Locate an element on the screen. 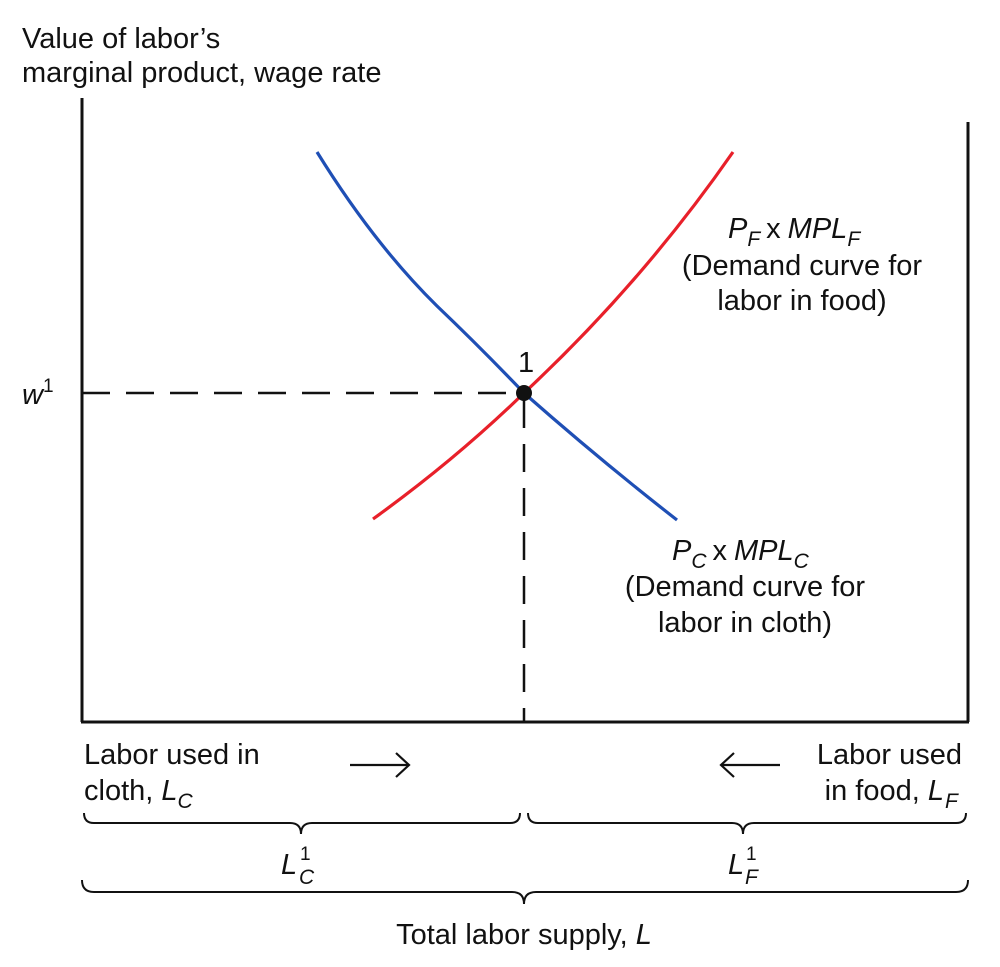 This screenshot has width=1000, height=967. food-axis-label-sub: F is located at coordinates (952, 801).